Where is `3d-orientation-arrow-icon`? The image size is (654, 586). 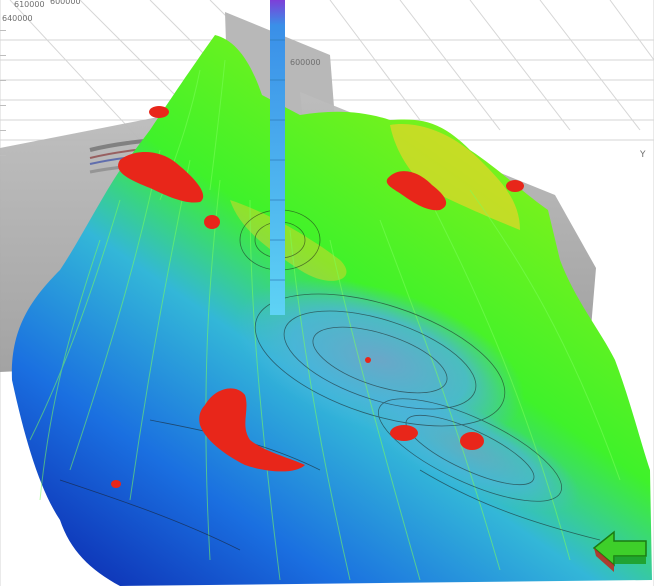 3d-orientation-arrow-icon is located at coordinates (621, 551).